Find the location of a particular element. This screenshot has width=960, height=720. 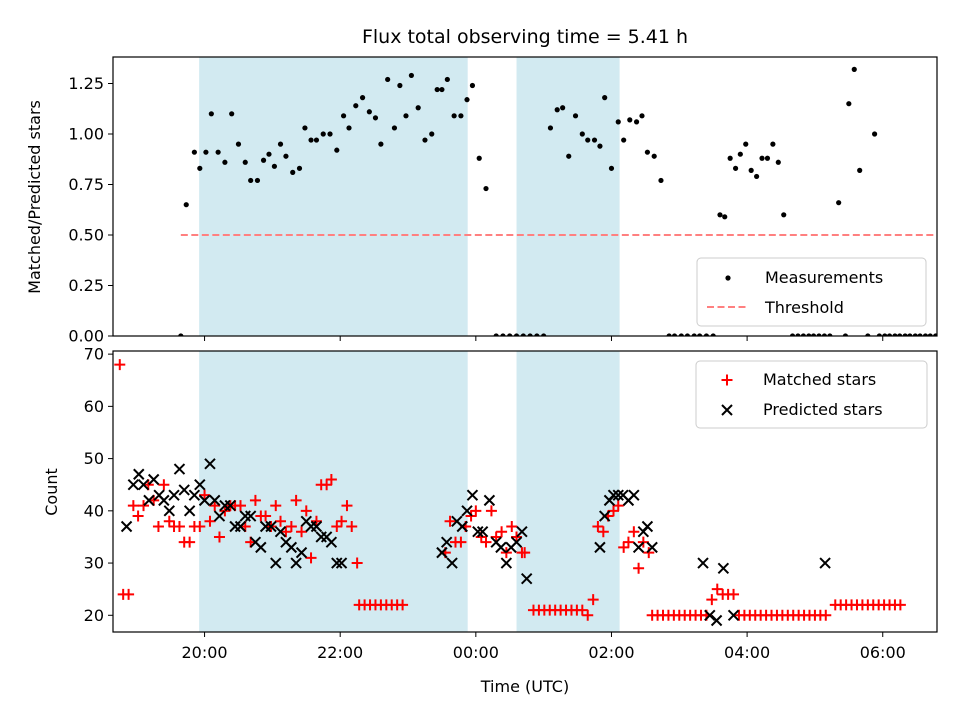

top-y-tick-label: 0.00 is located at coordinates (86, 336).